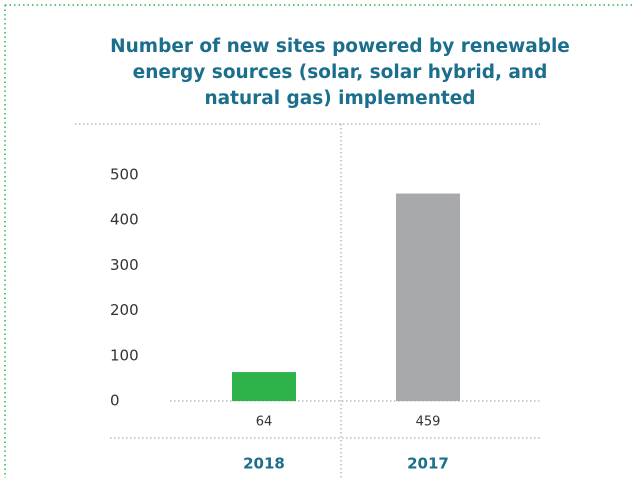 This screenshot has height=478, width=633. What do you see at coordinates (124, 310) in the screenshot?
I see `y-tick-label: 200` at bounding box center [124, 310].